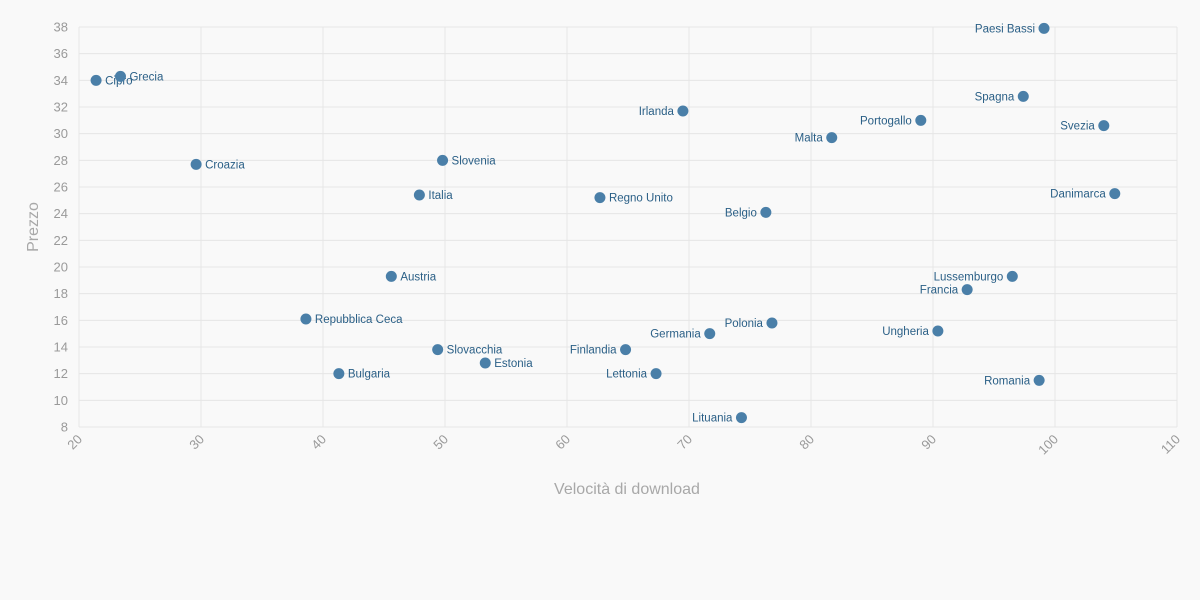  What do you see at coordinates (61, 27) in the screenshot?
I see `y-tick-label: 38` at bounding box center [61, 27].